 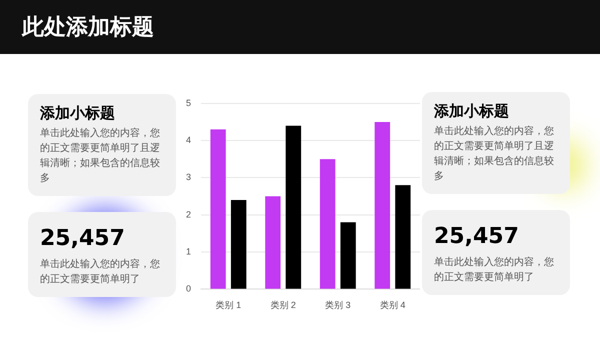 I want to click on x-tick-label: 类别 3, so click(x=338, y=305).